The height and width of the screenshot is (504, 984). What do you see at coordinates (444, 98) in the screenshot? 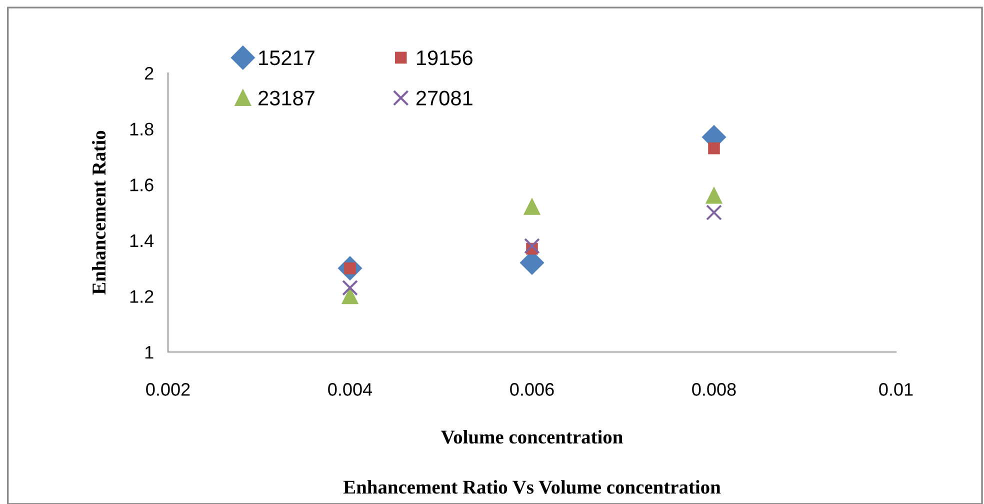
I see `legend-label: 27081` at bounding box center [444, 98].